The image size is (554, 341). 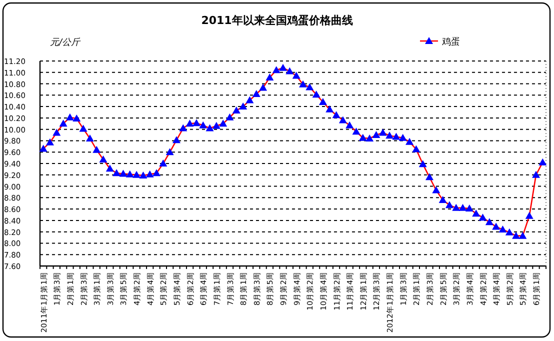 What do you see at coordinates (450, 42) in the screenshot?
I see `legend-label: 鸡蛋` at bounding box center [450, 42].